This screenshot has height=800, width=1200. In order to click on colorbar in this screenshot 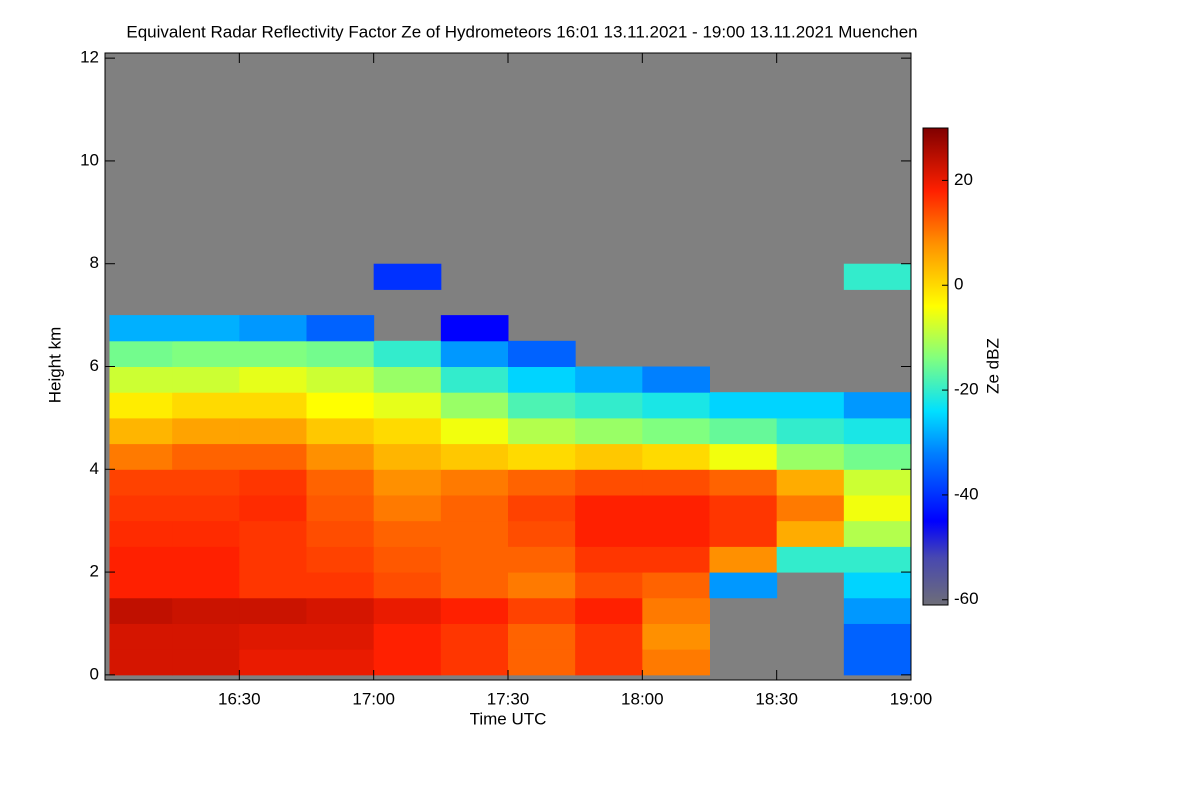, I will do `click(935, 366)`.